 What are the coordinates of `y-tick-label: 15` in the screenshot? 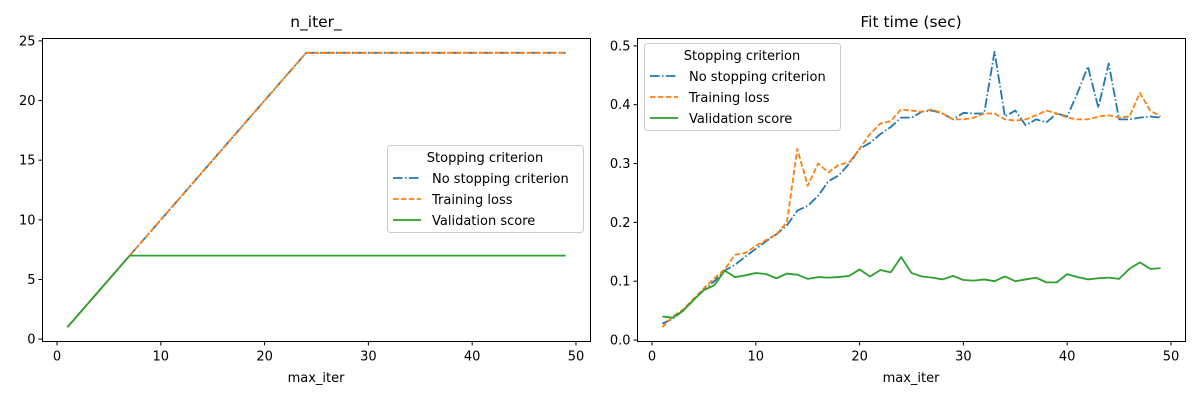 It's located at (27, 161).